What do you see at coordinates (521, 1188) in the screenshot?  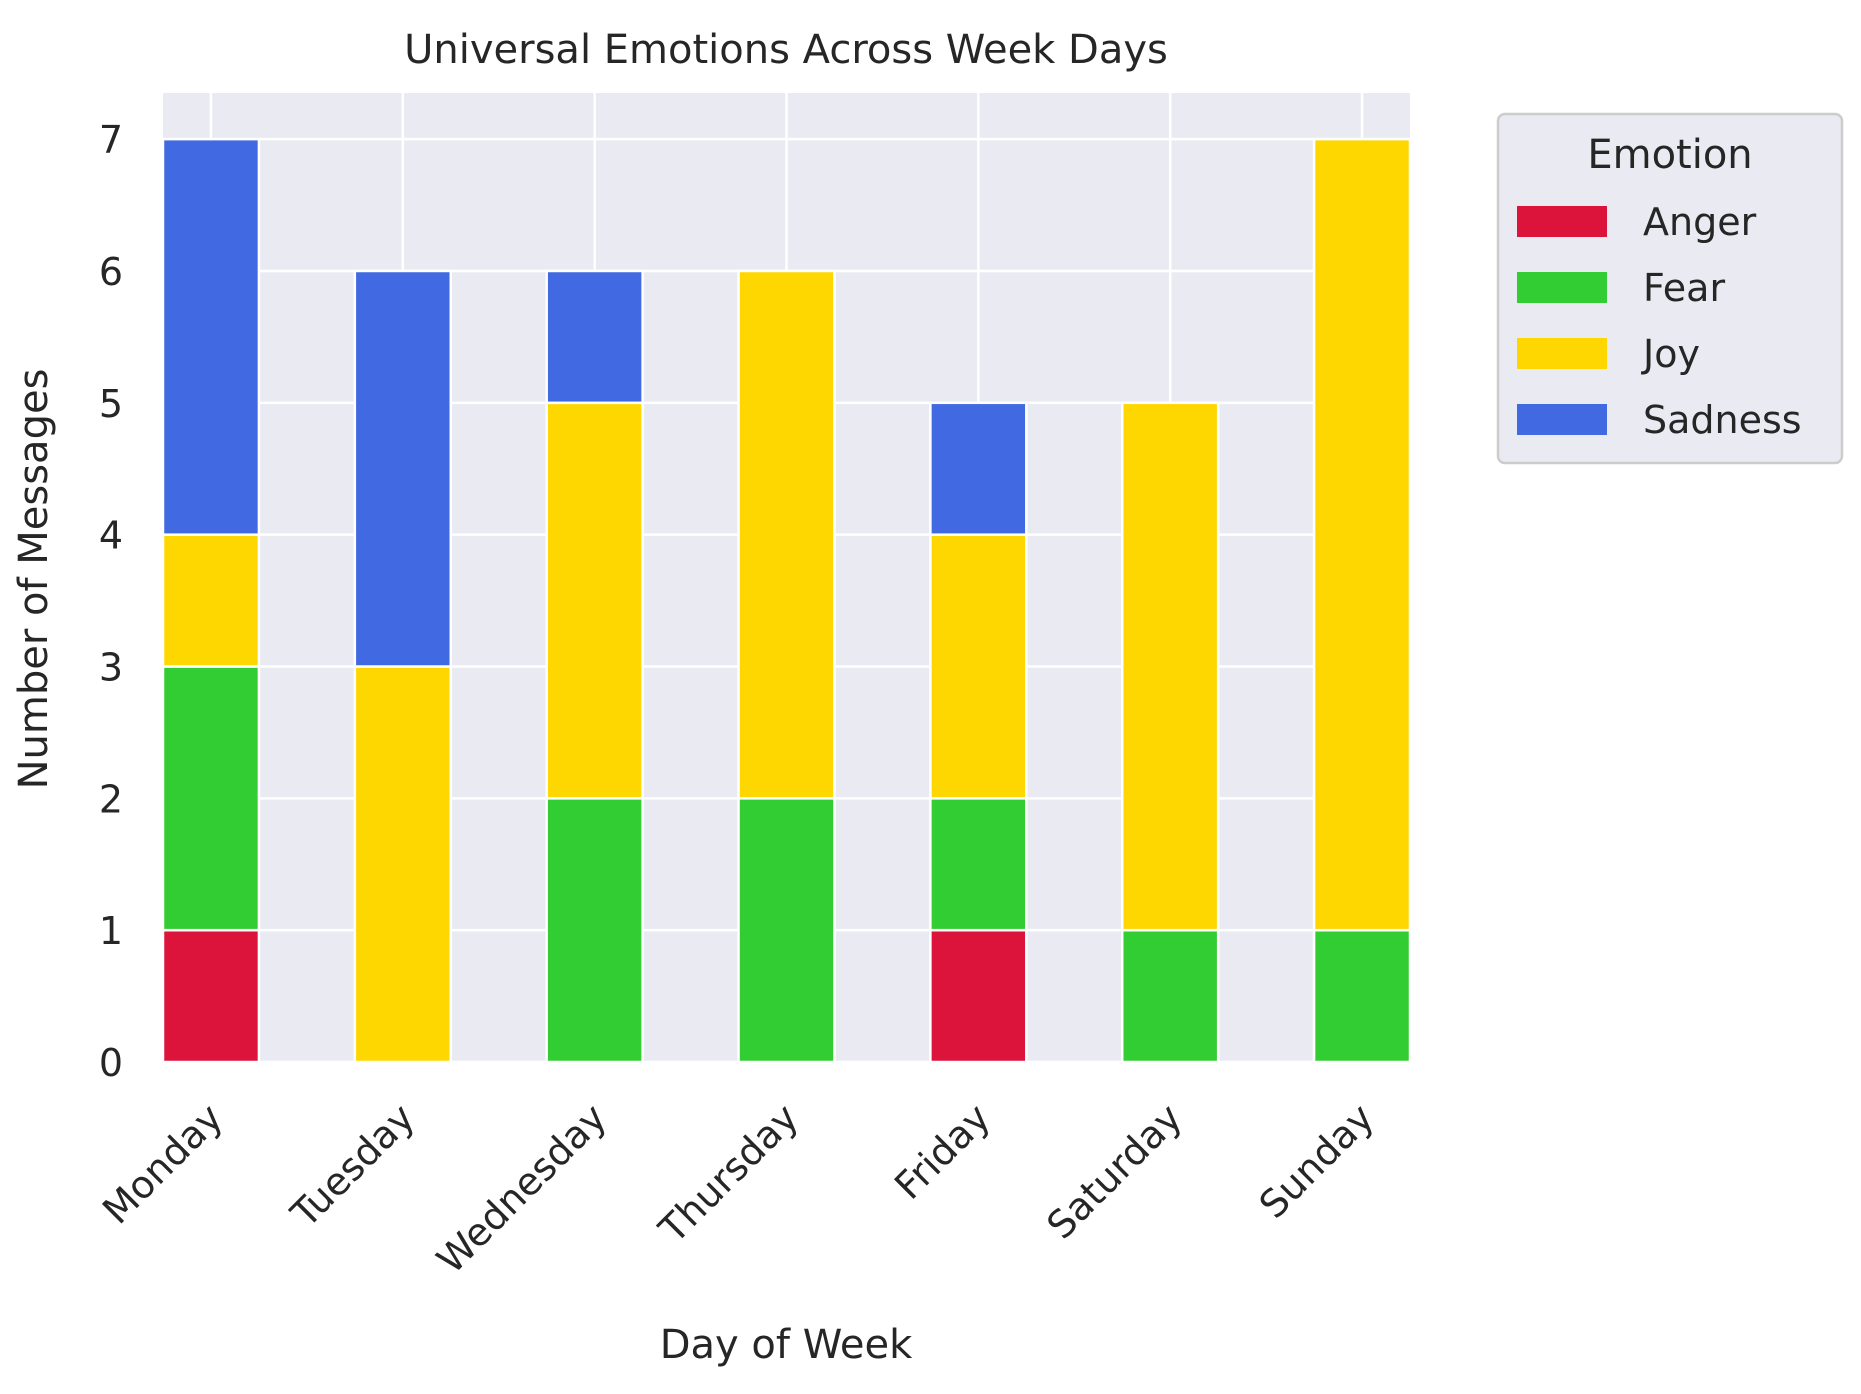 I see `x-tick-label: Wednesday` at bounding box center [521, 1188].